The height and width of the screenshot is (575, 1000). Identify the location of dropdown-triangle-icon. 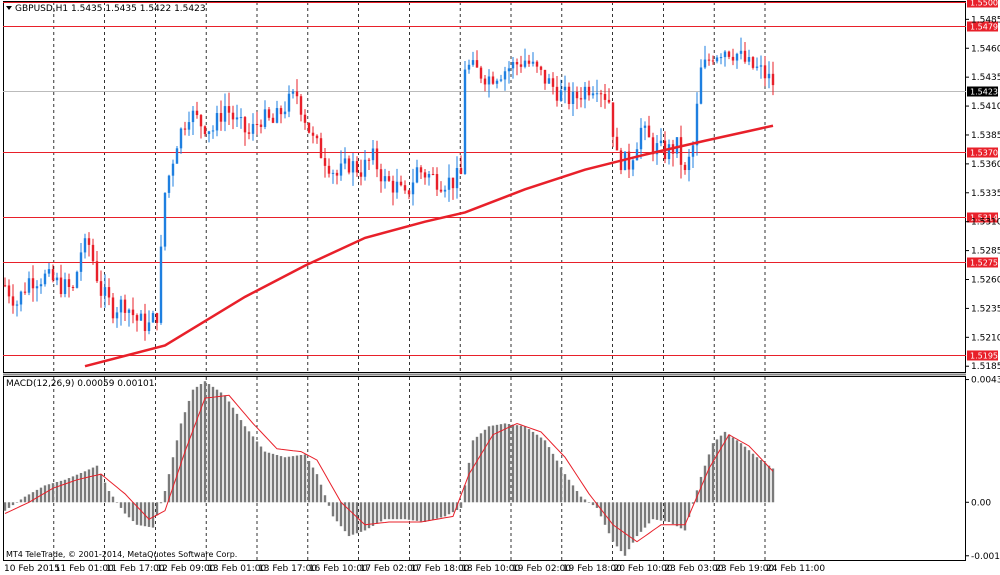
(9, 8).